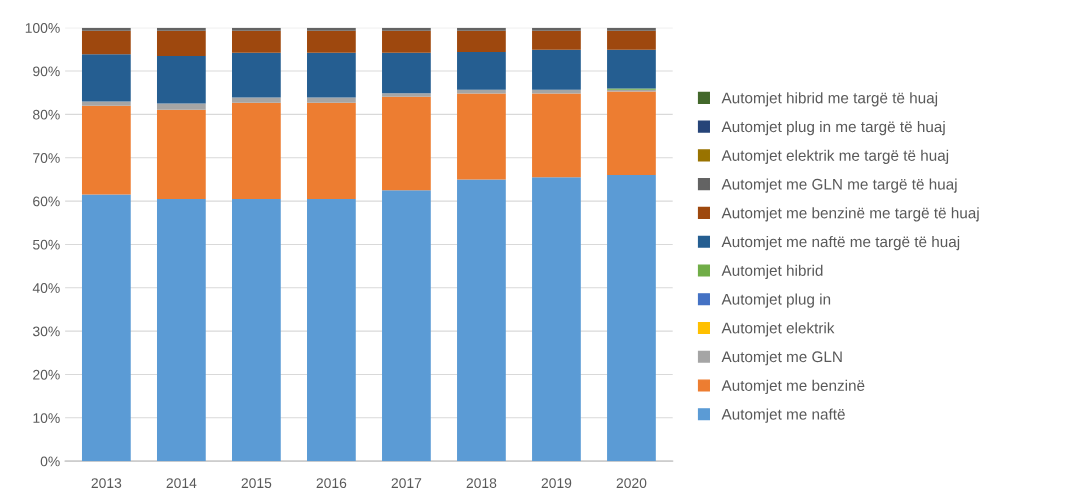  Describe the element at coordinates (50, 461) in the screenshot. I see `y-tick-label: 0%` at that location.